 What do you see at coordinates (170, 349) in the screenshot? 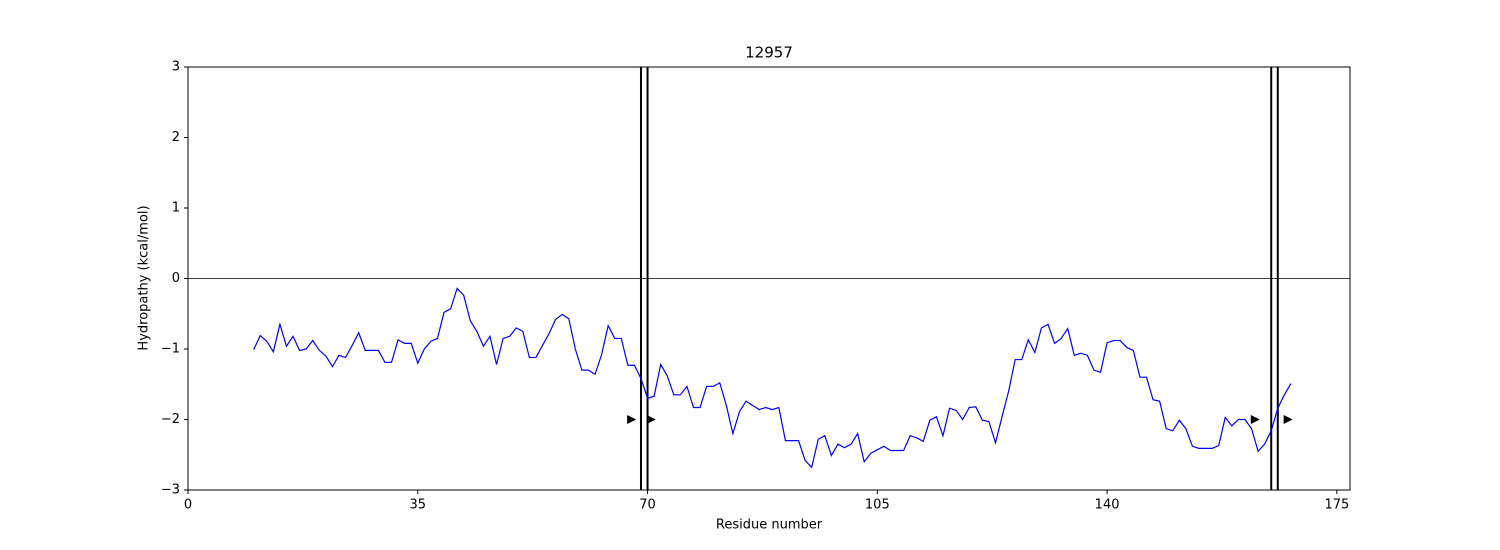
I see `y-tick-label: −1` at bounding box center [170, 349].